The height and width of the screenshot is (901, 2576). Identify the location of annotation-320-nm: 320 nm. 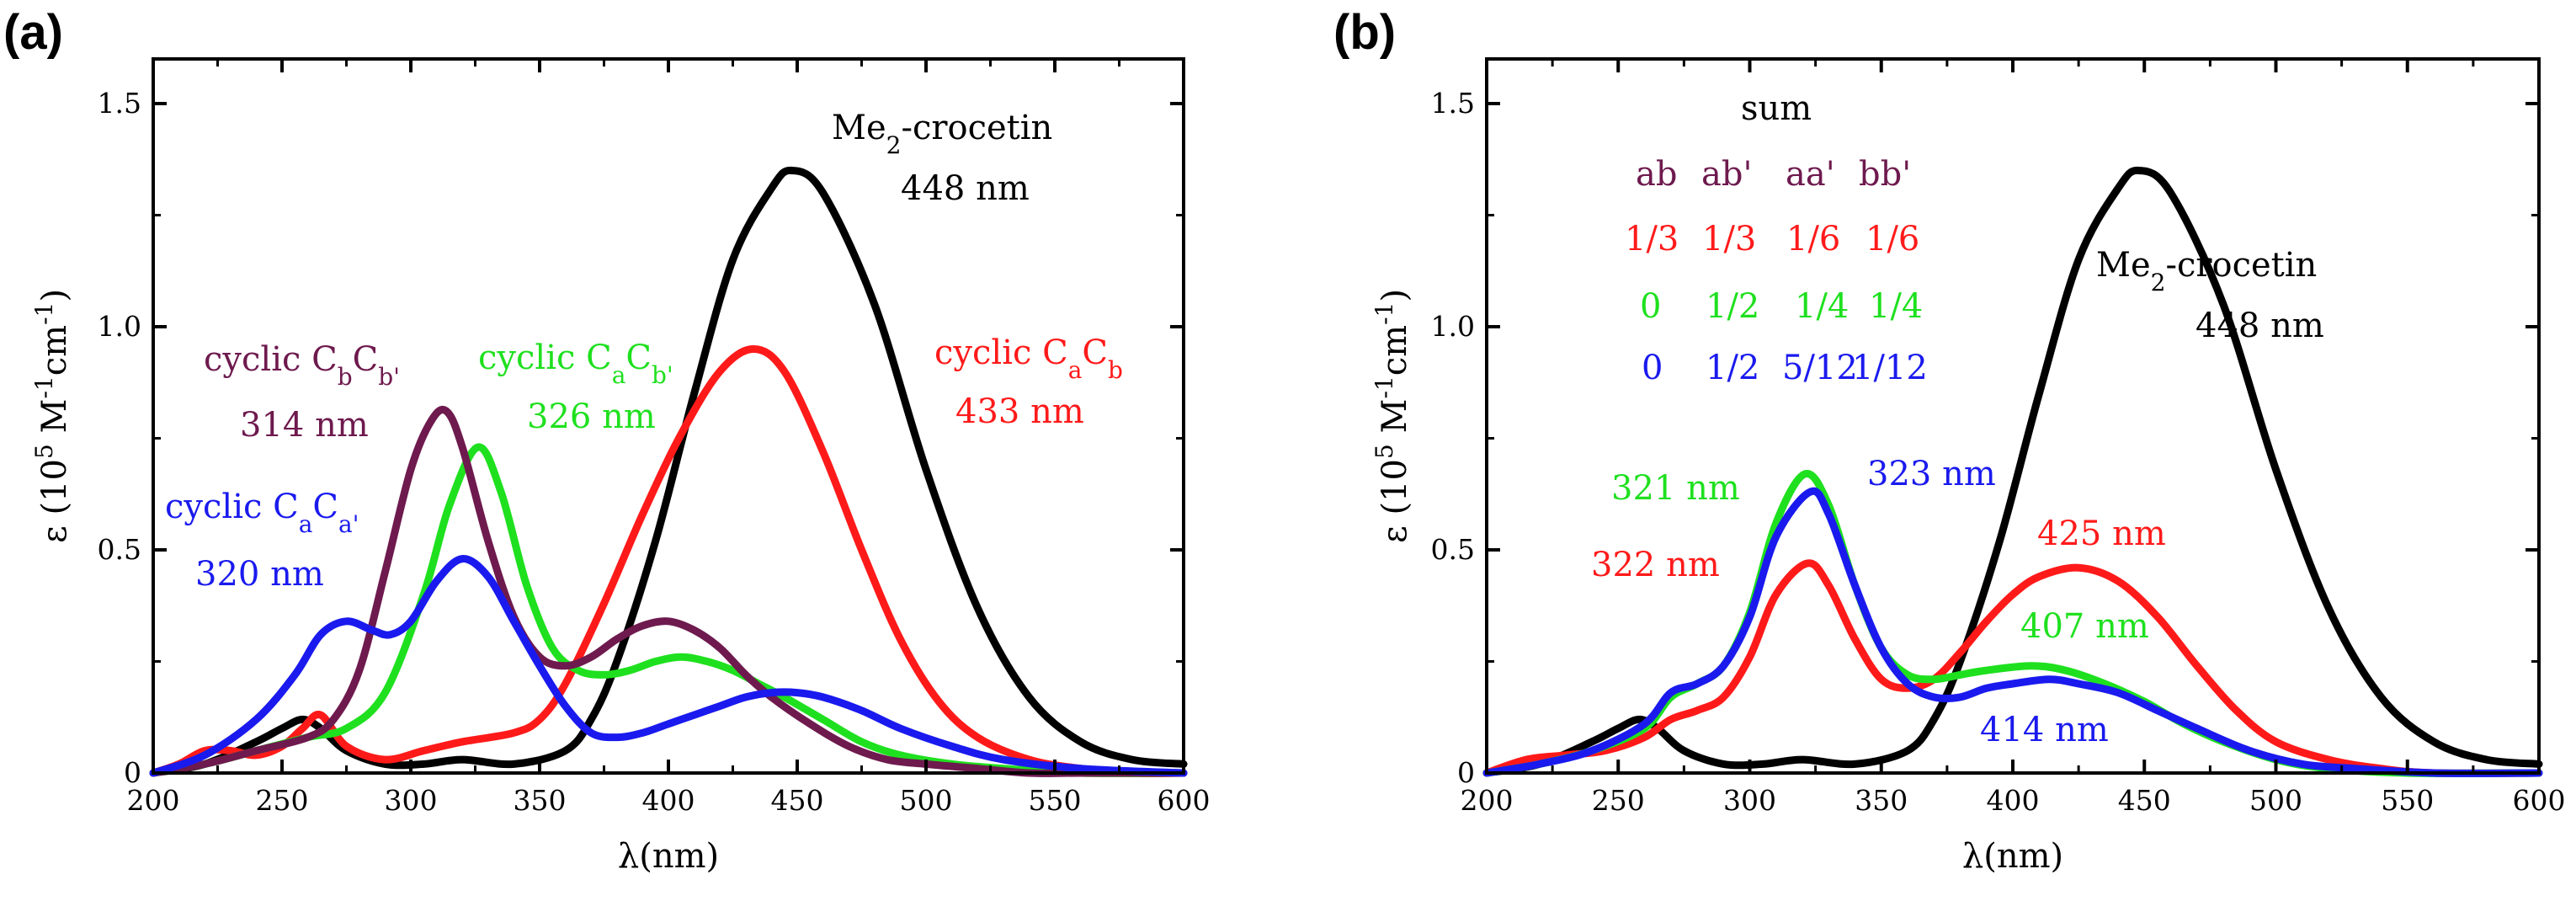
(260, 574).